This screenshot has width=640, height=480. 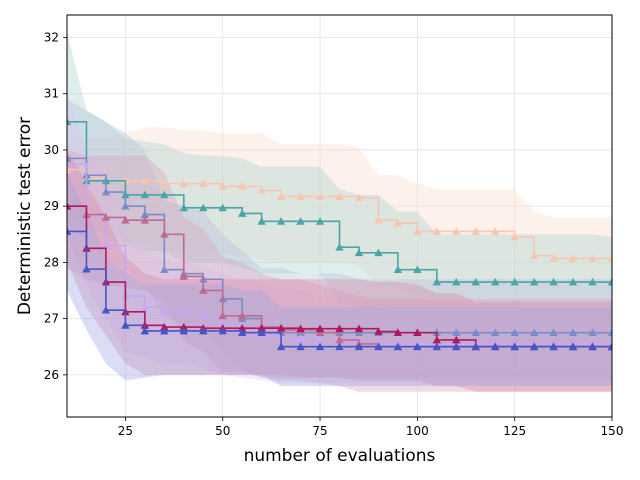 What do you see at coordinates (417, 431) in the screenshot?
I see `x-tick-label: 100` at bounding box center [417, 431].